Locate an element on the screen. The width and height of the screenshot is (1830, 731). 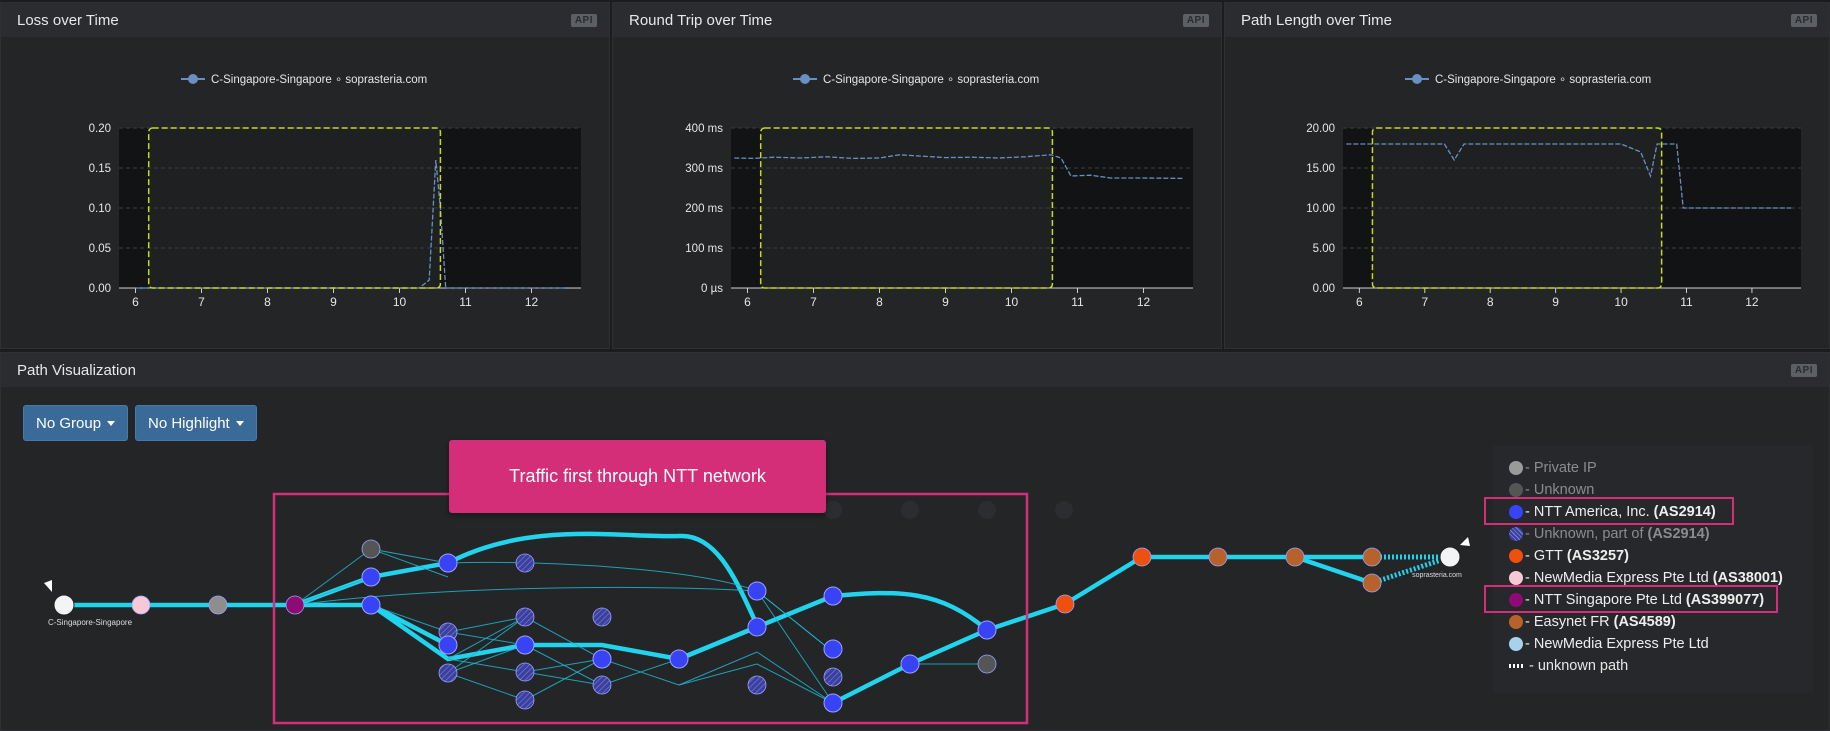
panel-title: Path Visualization is located at coordinates (76, 370).